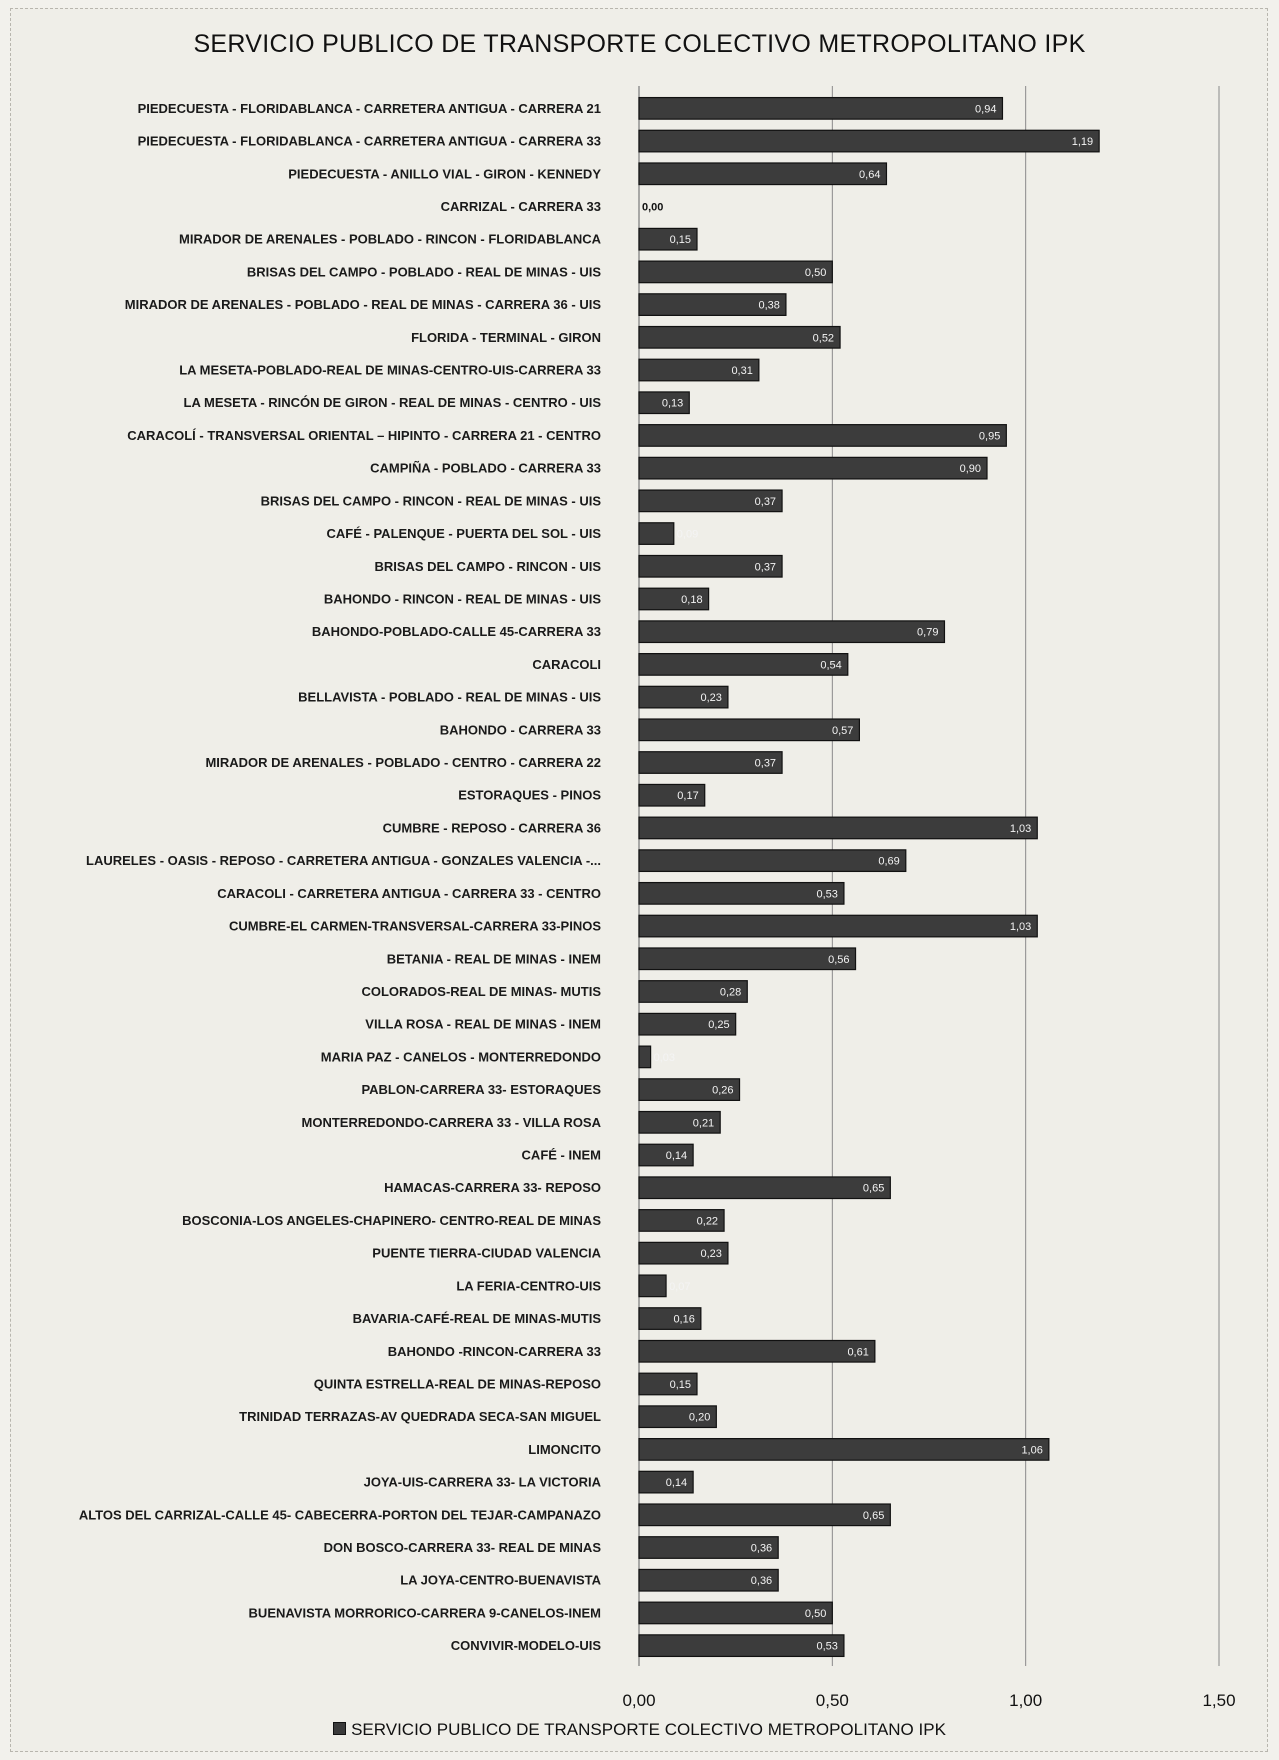 The width and height of the screenshot is (1279, 1760). Describe the element at coordinates (718, 1025) in the screenshot. I see `value-label: 0,25` at that location.